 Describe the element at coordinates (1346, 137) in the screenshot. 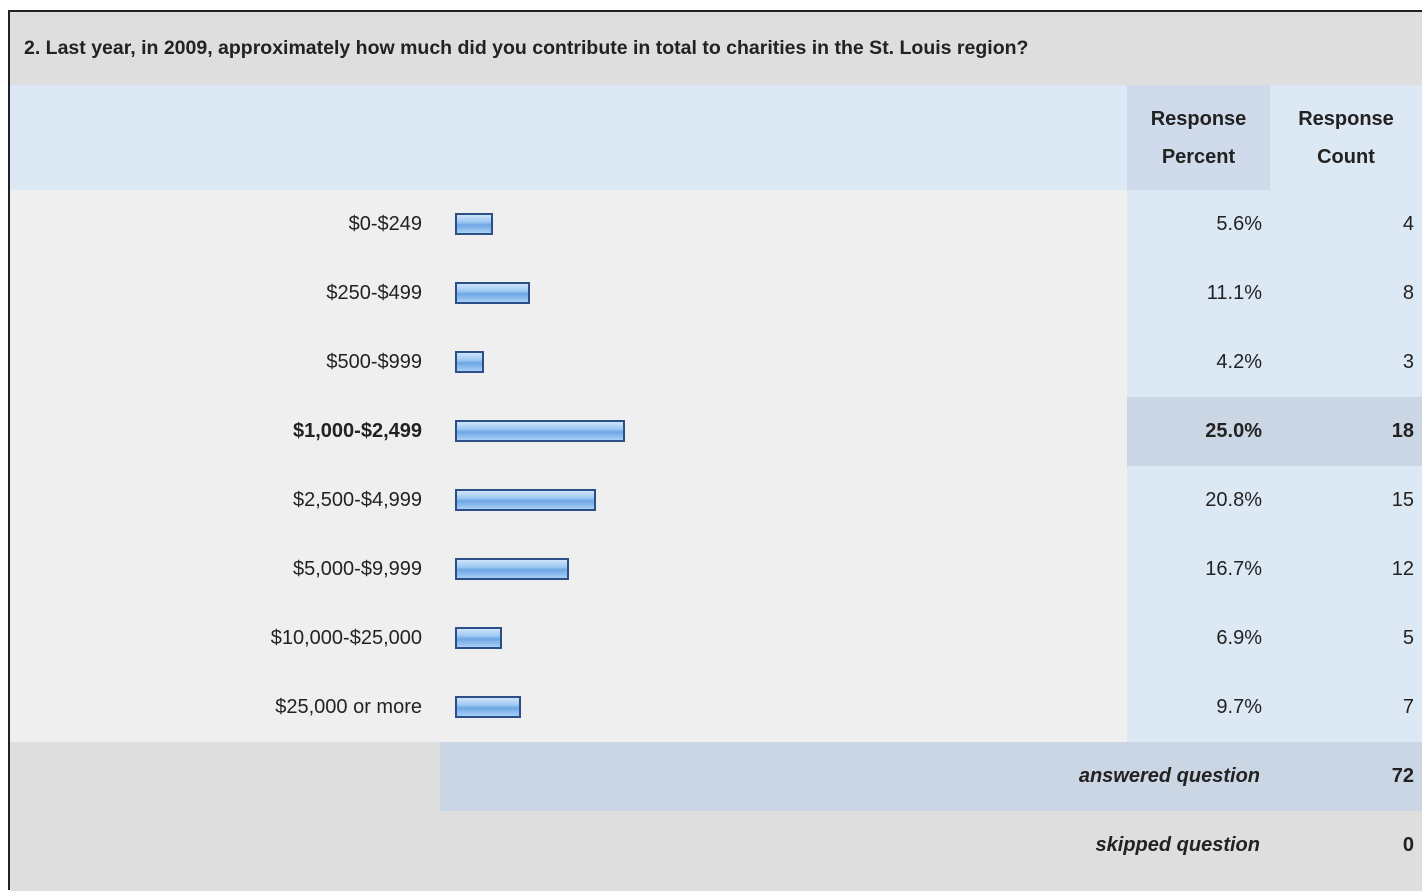

I see `header-count: Response Count` at that location.